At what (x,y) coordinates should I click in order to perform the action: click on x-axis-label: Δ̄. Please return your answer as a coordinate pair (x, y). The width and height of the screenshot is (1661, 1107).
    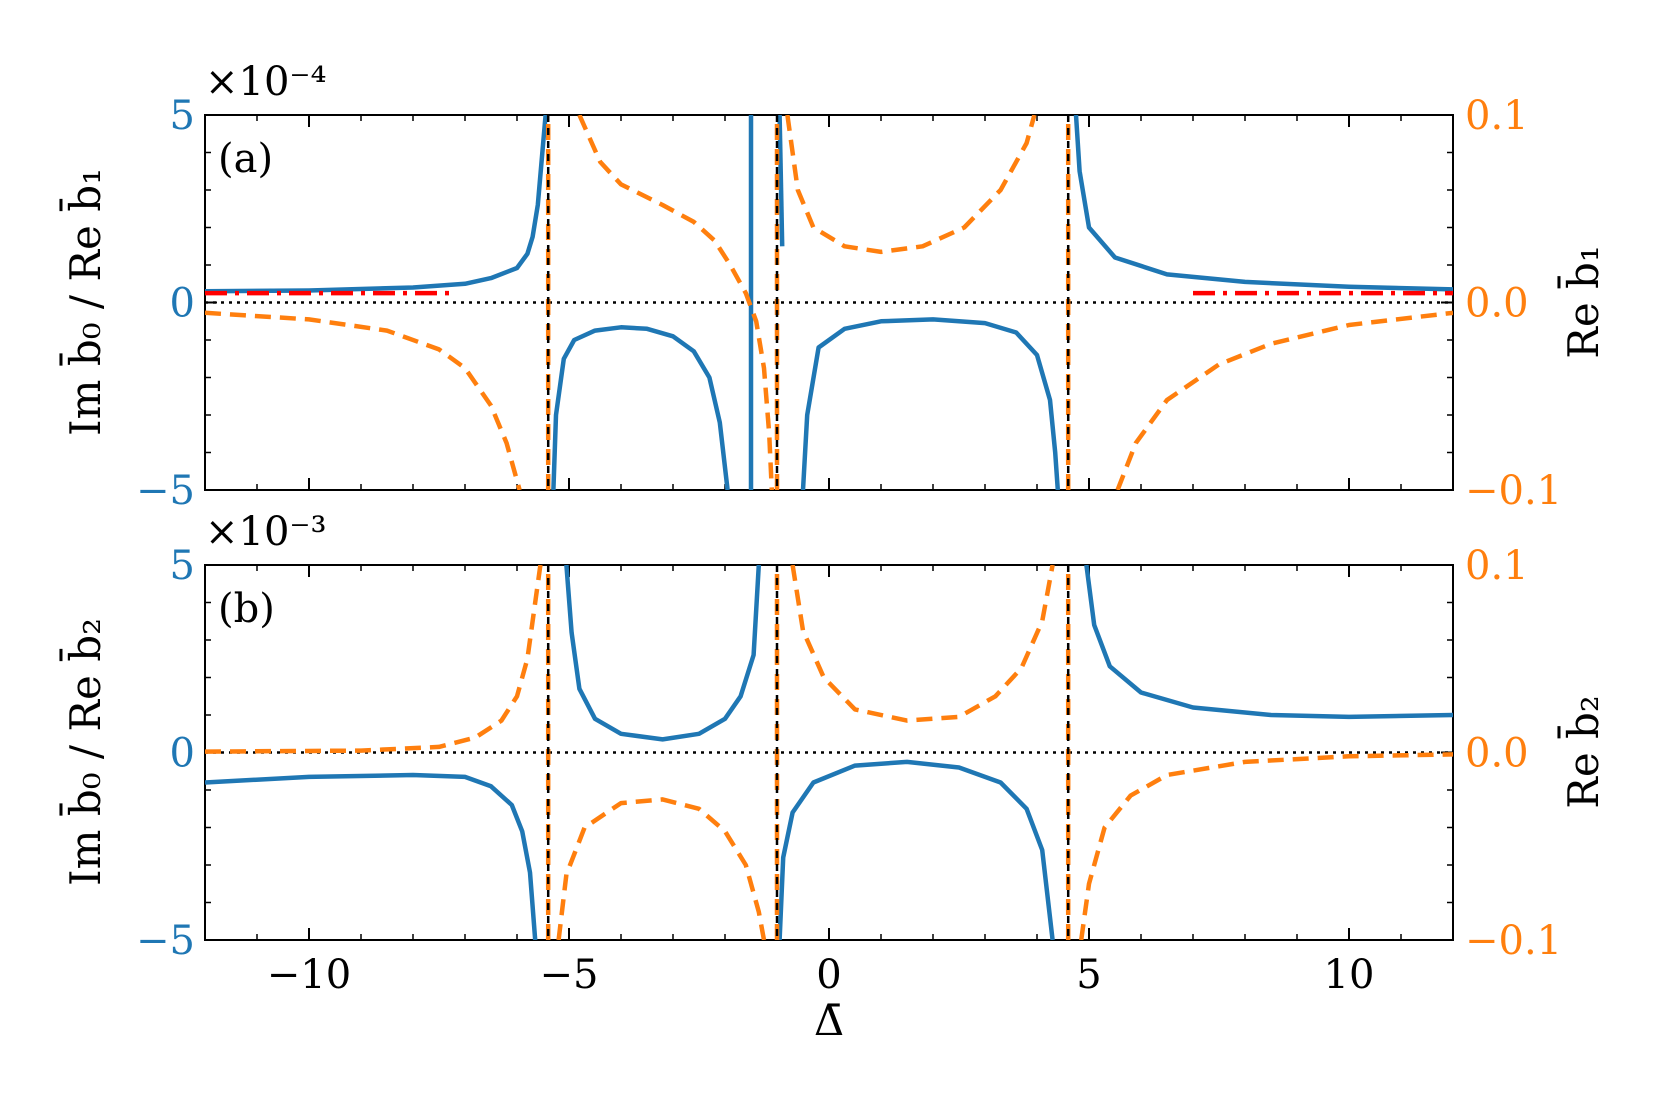
    Looking at the image, I should click on (829, 1020).